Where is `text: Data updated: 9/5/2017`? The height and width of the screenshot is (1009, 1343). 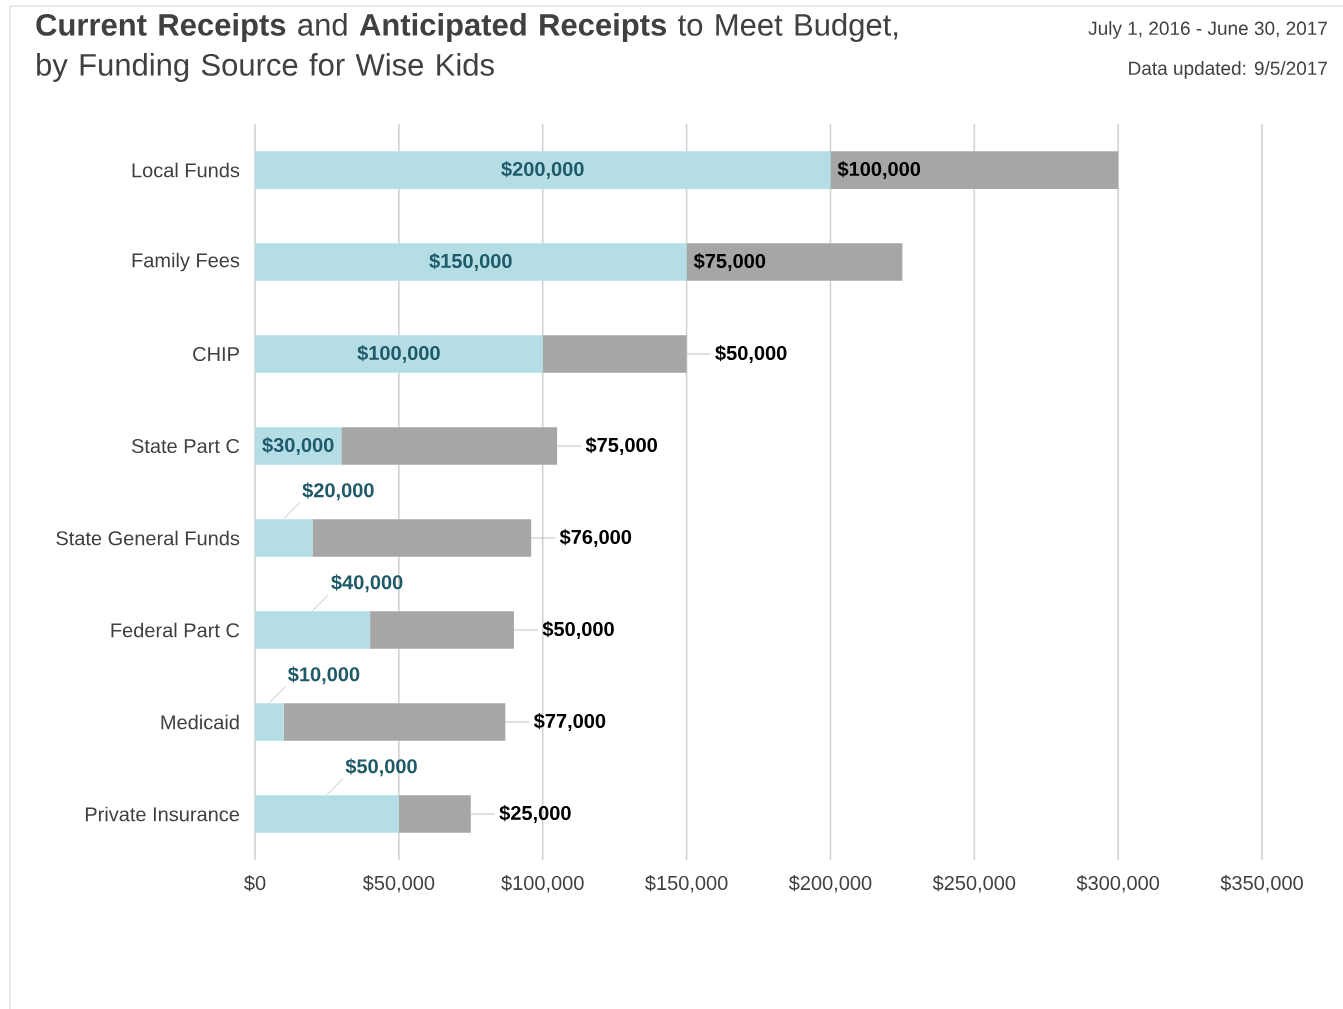
text: Data updated: 9/5/2017 is located at coordinates (1228, 70).